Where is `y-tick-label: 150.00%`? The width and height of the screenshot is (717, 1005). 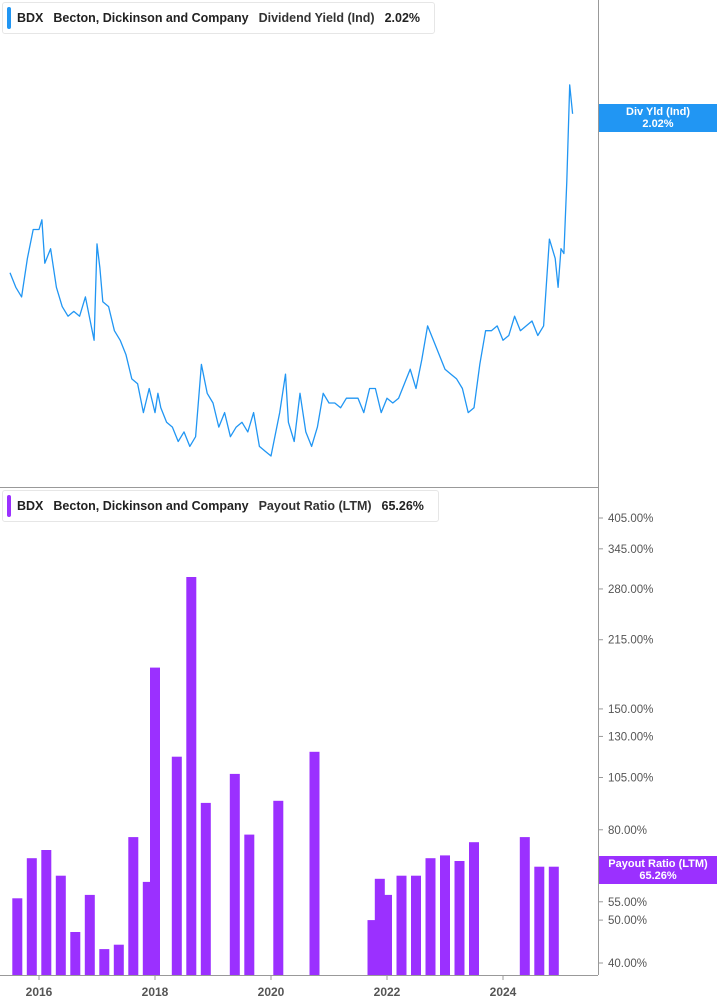
y-tick-label: 150.00% is located at coordinates (630, 710).